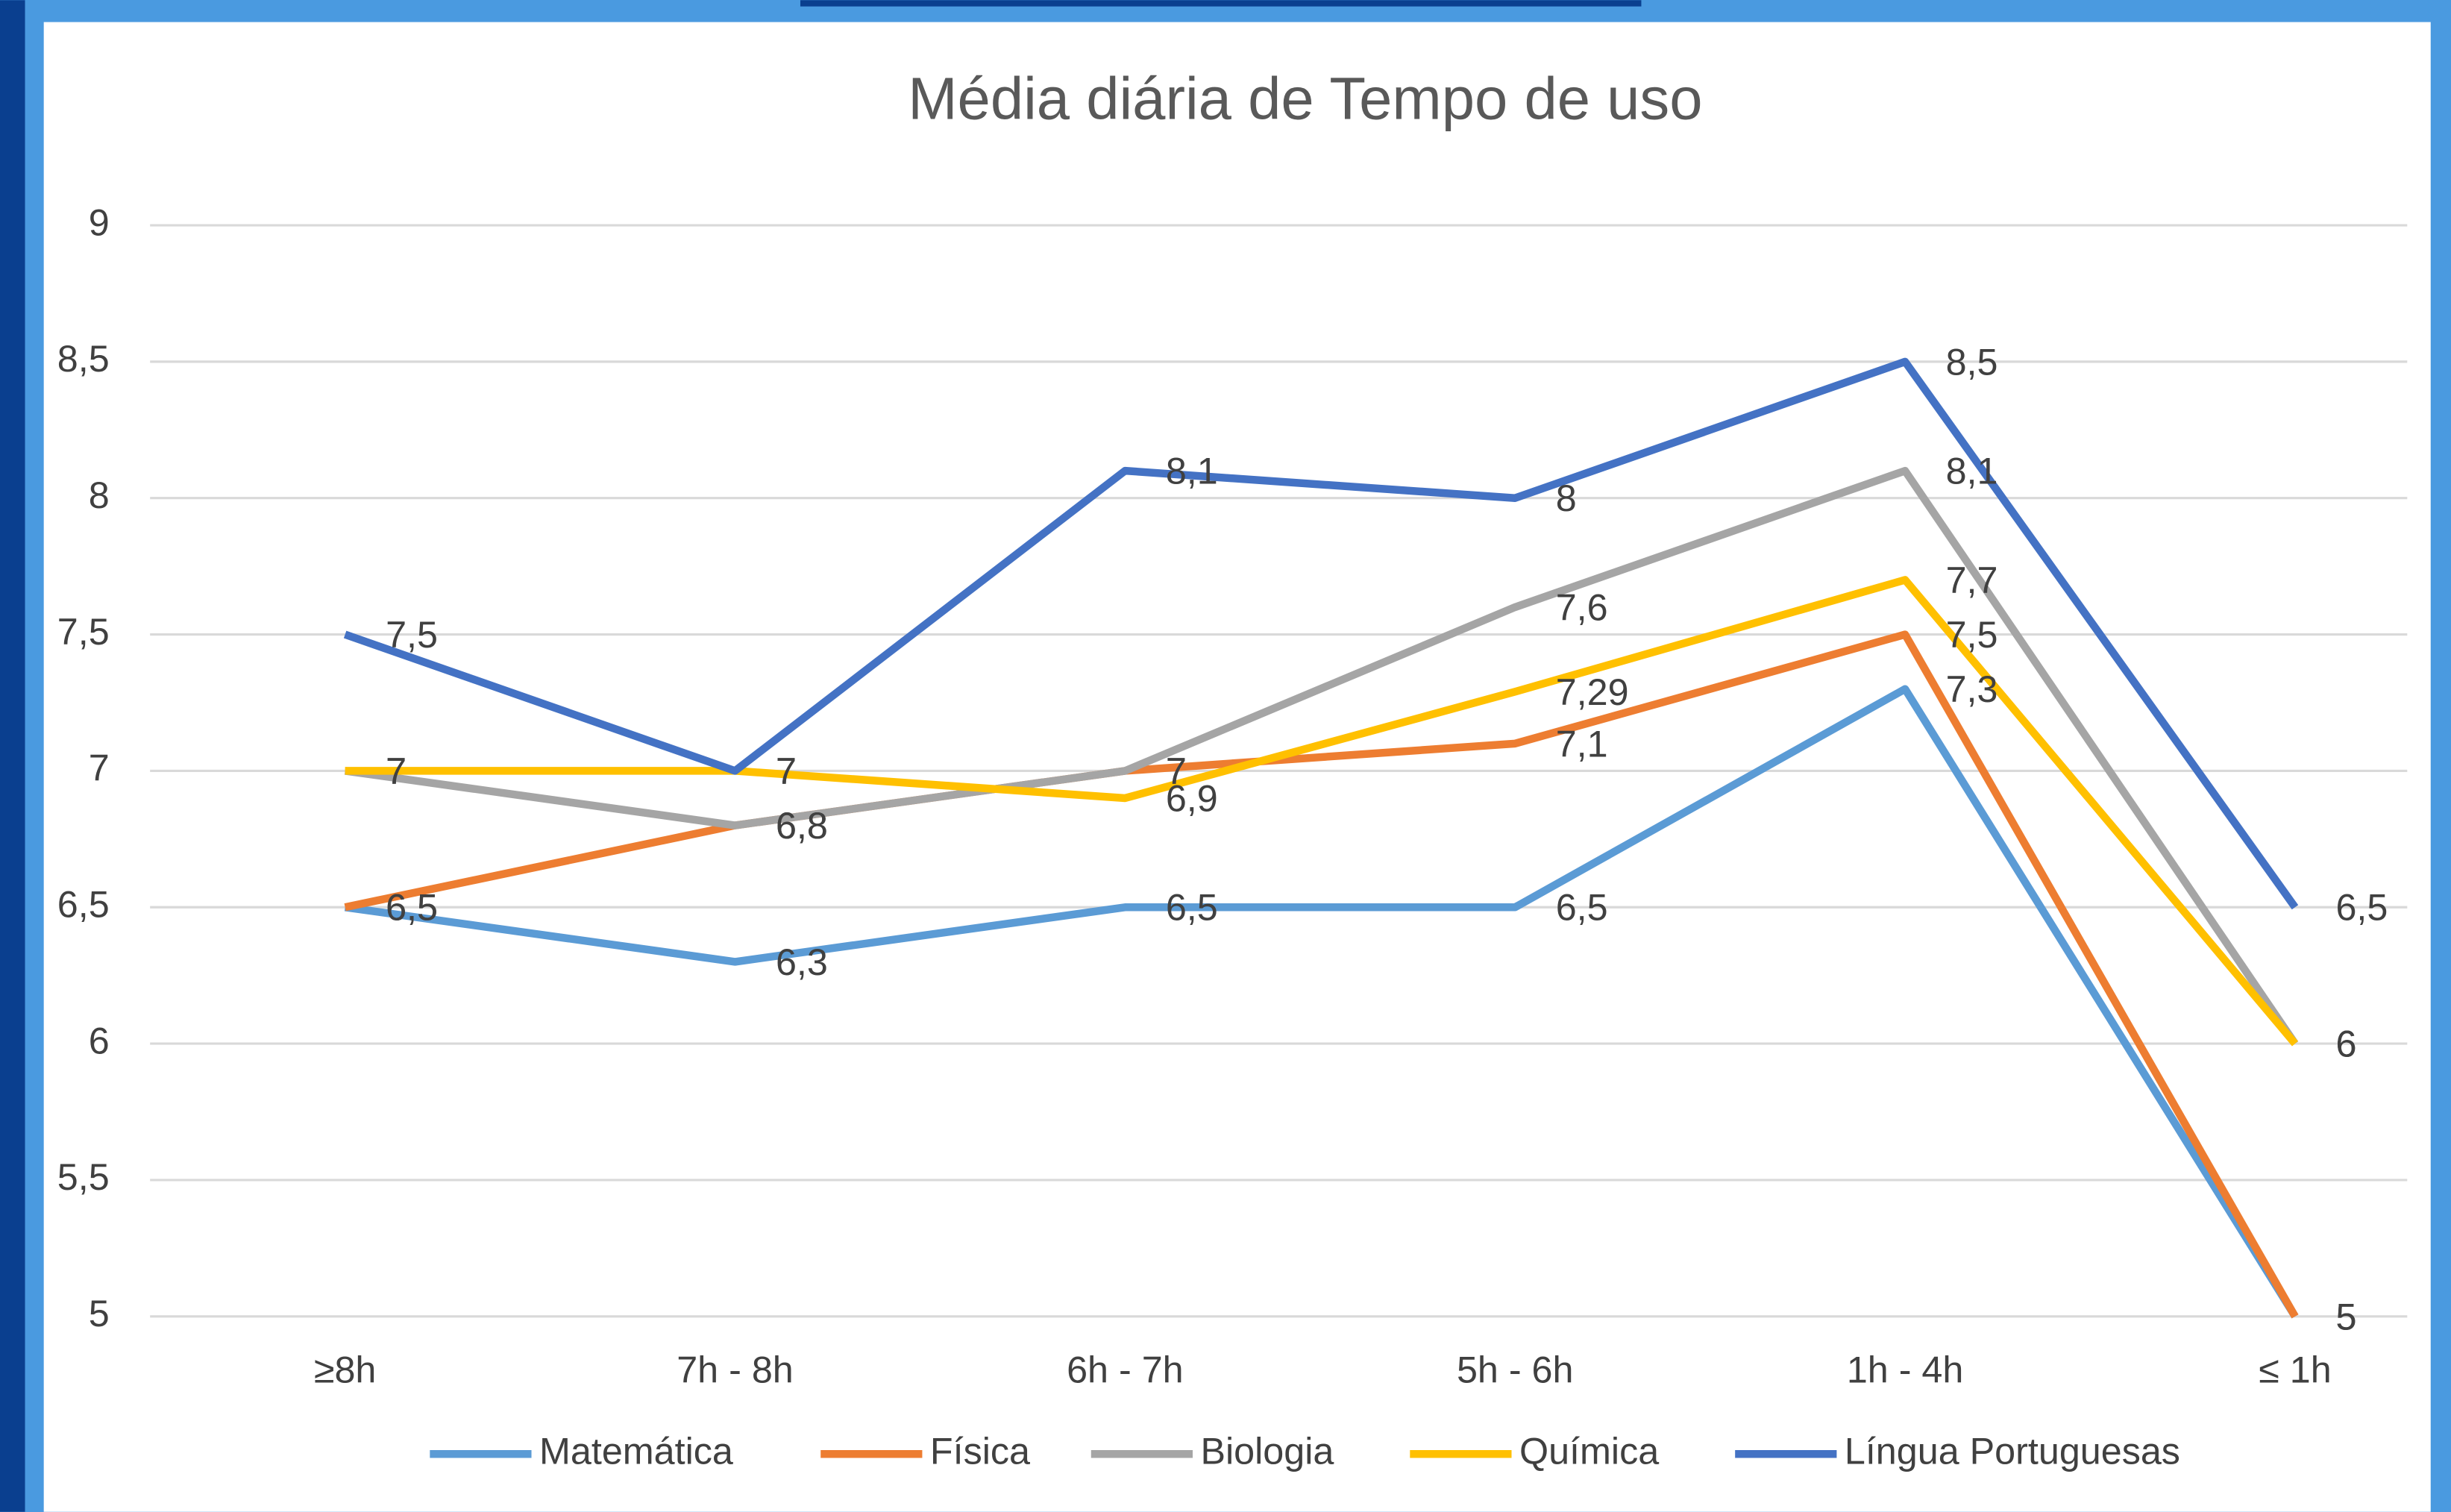  What do you see at coordinates (99, 1313) in the screenshot?
I see `y-tick-label: 5` at bounding box center [99, 1313].